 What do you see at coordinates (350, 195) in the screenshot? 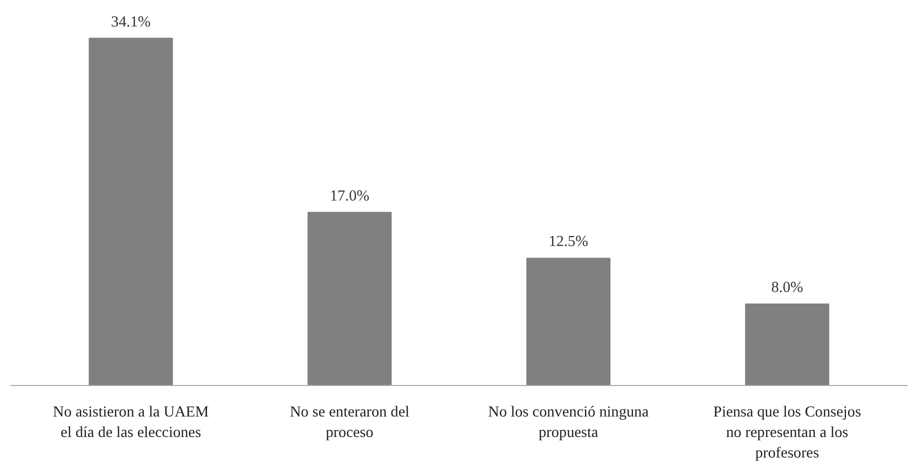
I see `data-label: 17.0%` at bounding box center [350, 195].